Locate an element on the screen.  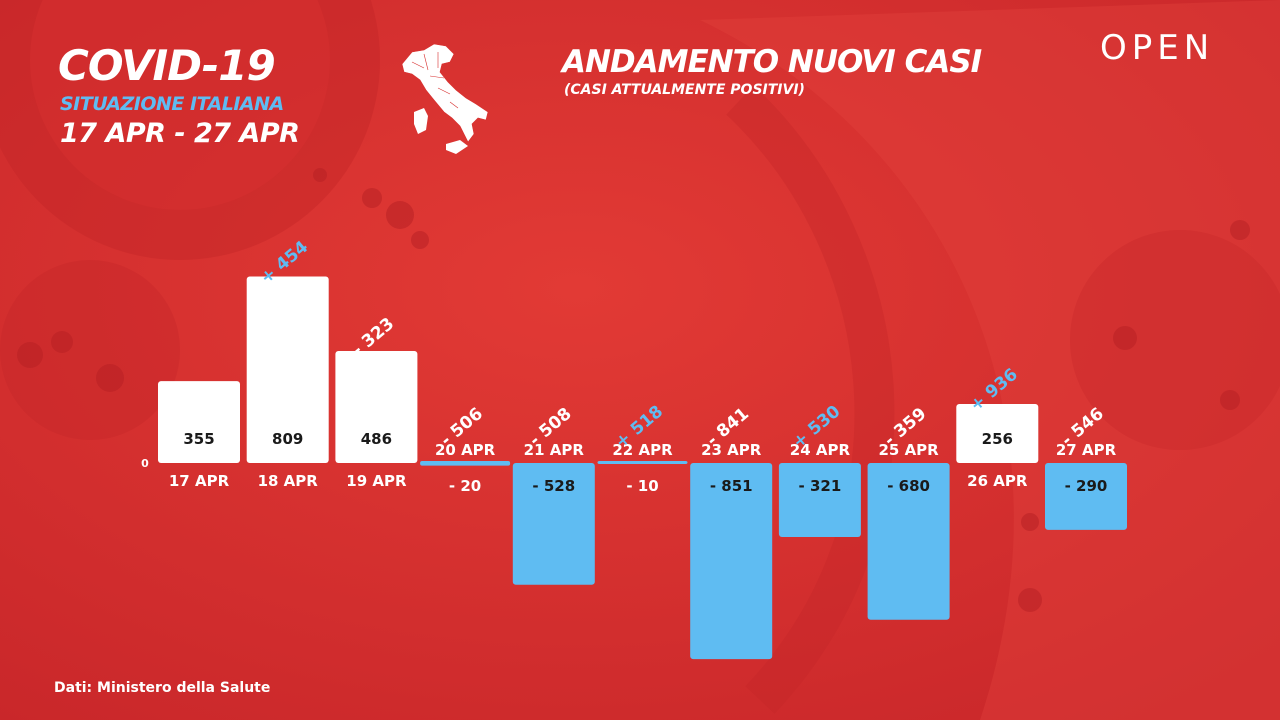
page-subtitle: SITUAZIONE ITALIANA is located at coordinates (172, 104).